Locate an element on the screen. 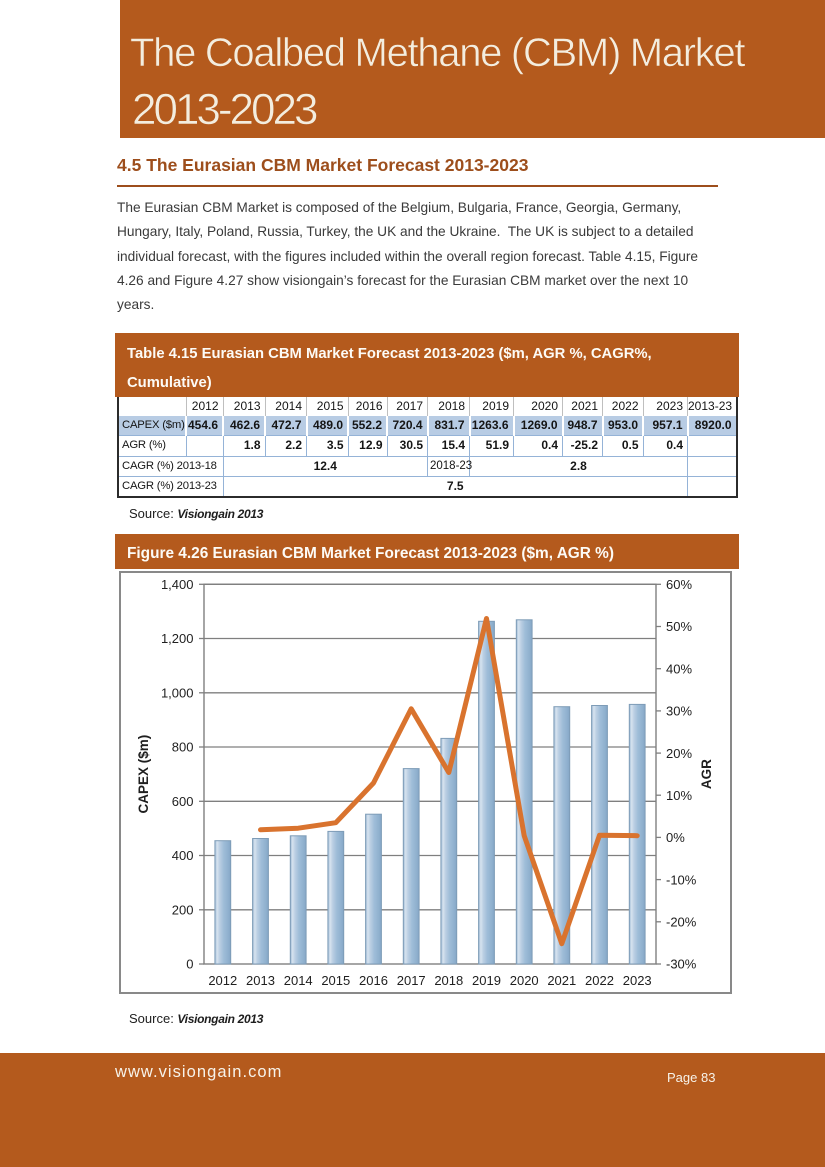 This screenshot has height=1167, width=825. svg-text: 10% is located at coordinates (679, 795).